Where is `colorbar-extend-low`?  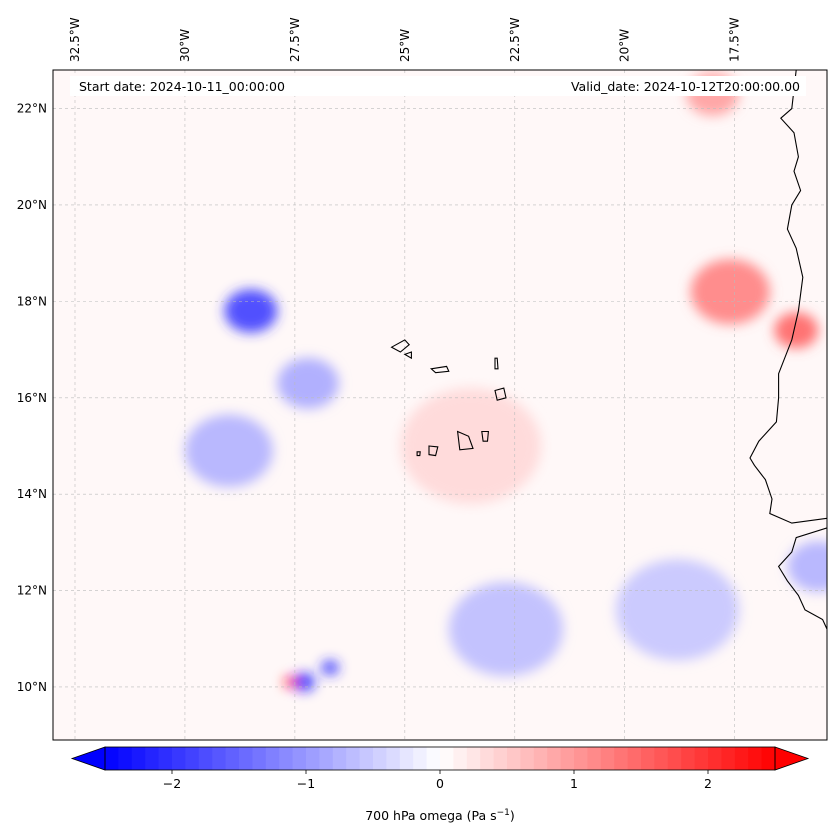 colorbar-extend-low is located at coordinates (88, 758).